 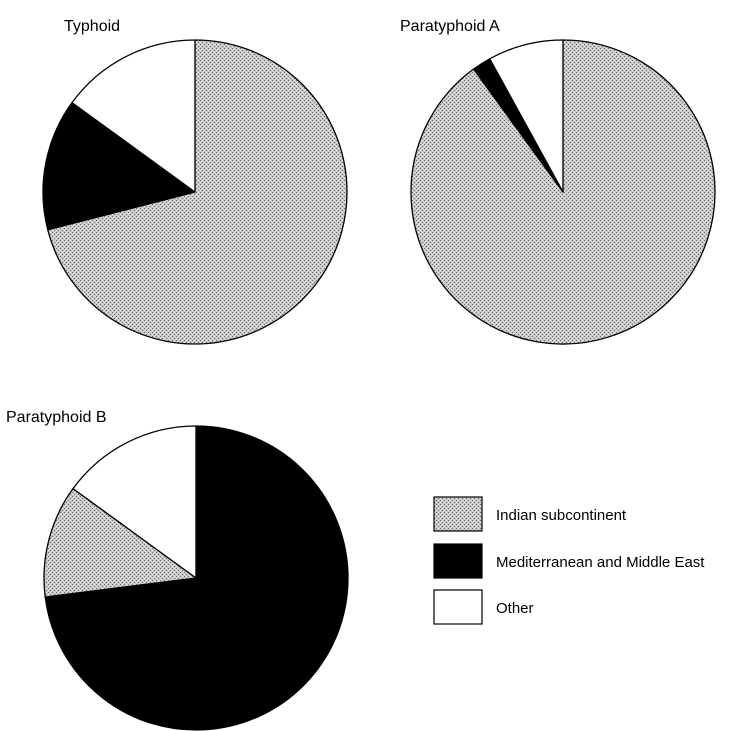 I want to click on legend-label-indian-subcontinent: Indian subcontinent, so click(x=561, y=515).